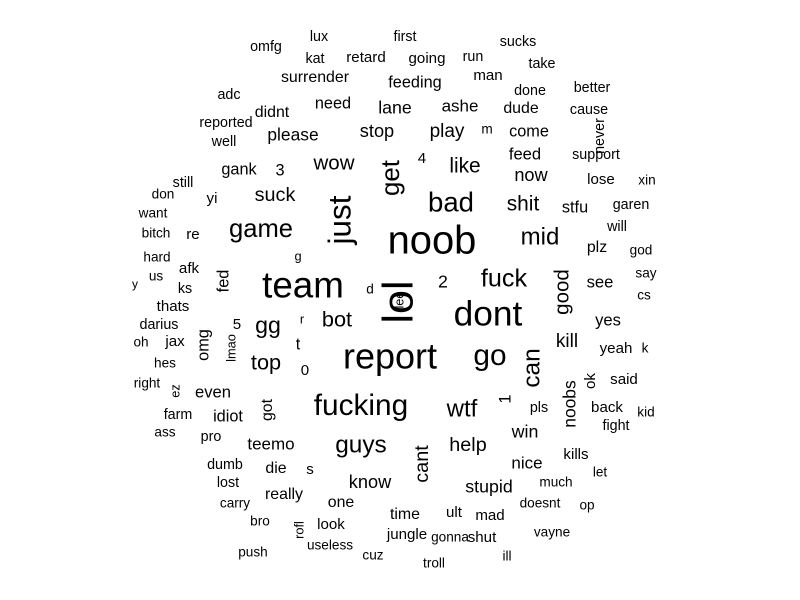 This screenshot has height=600, width=800. Describe the element at coordinates (153, 213) in the screenshot. I see `cloud-word-want: want` at that location.